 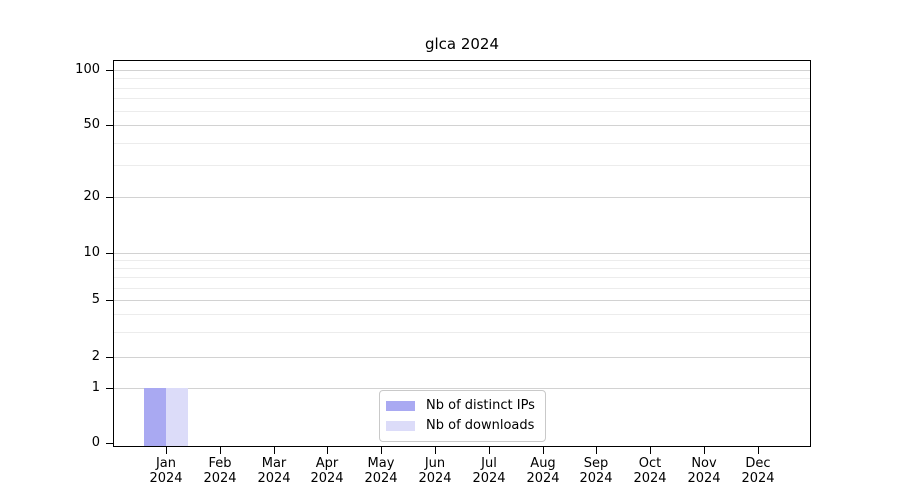 What do you see at coordinates (462, 416) in the screenshot?
I see `legend: Nb of distinct IPs Nb of downloads` at bounding box center [462, 416].